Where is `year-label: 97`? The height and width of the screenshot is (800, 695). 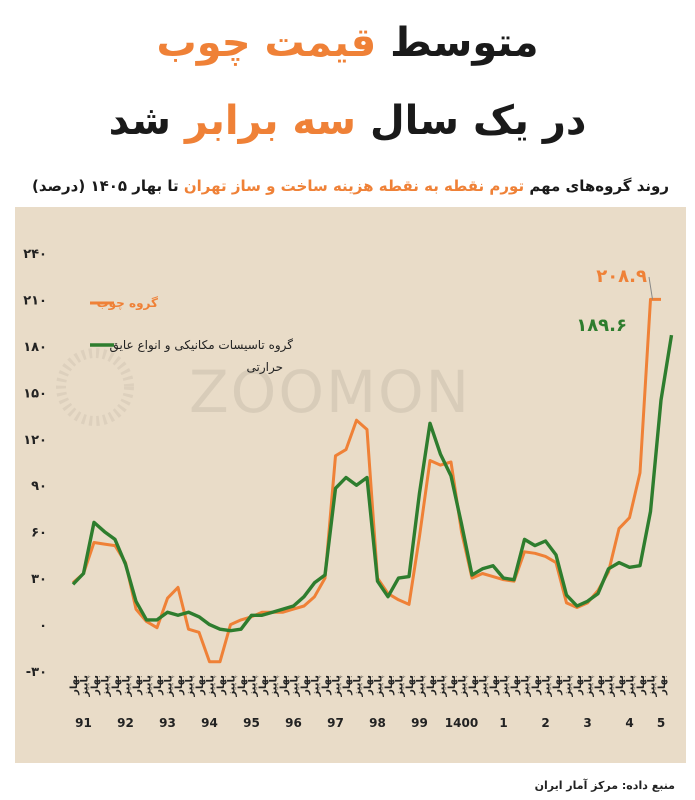 year-label: 97 is located at coordinates (335, 723).